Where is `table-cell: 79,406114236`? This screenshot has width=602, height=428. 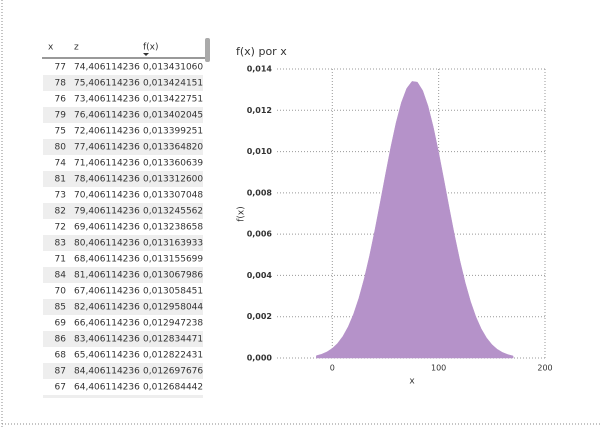 table-cell: 79,406114236 is located at coordinates (107, 212).